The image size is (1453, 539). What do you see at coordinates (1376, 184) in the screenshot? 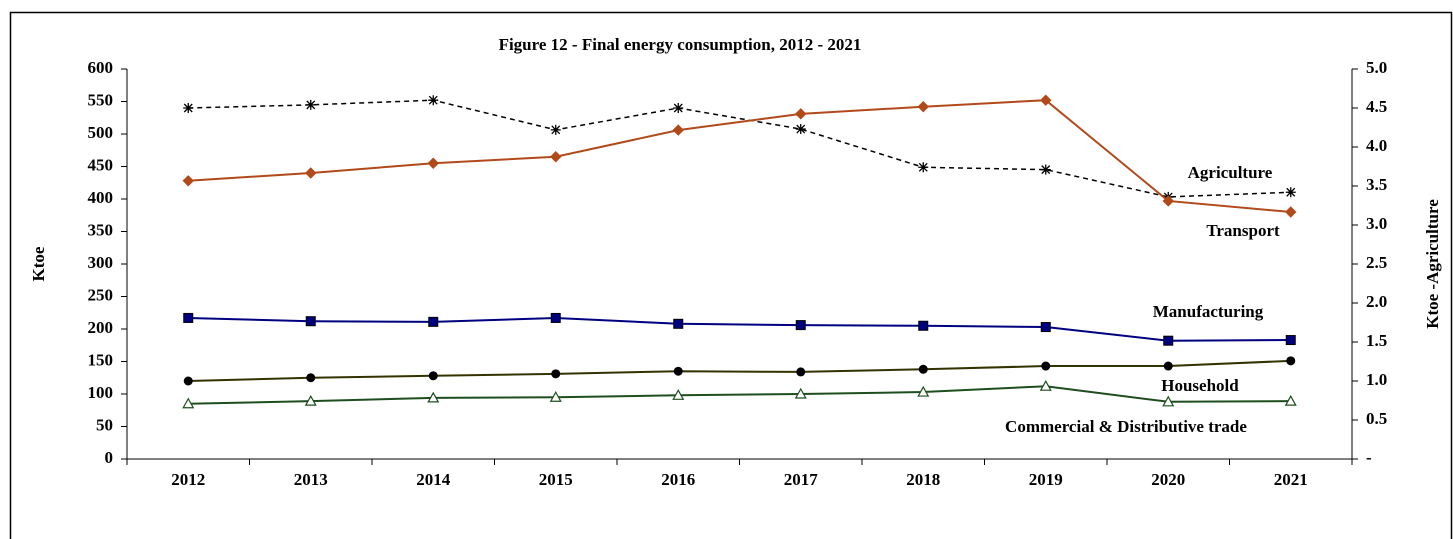
I see `y2-tick-label: 3.5` at bounding box center [1376, 184].